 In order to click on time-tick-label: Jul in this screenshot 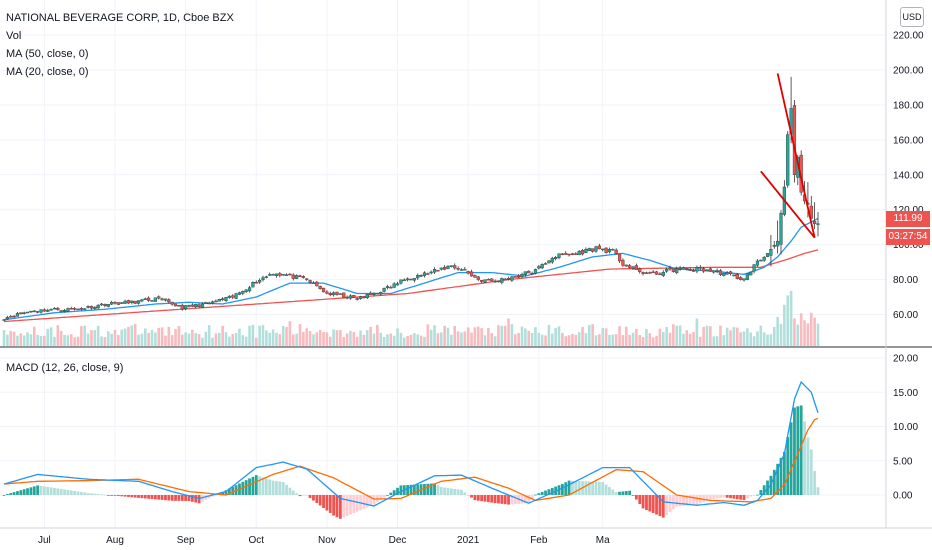, I will do `click(44, 540)`.